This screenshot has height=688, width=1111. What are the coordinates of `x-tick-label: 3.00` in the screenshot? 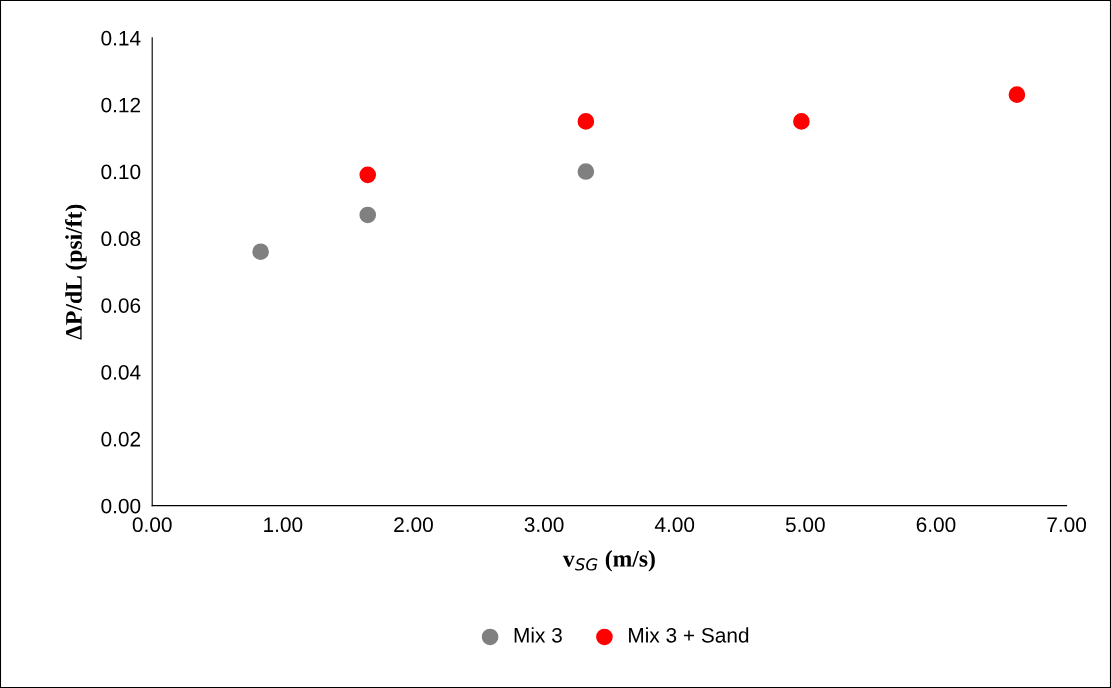 It's located at (544, 525).